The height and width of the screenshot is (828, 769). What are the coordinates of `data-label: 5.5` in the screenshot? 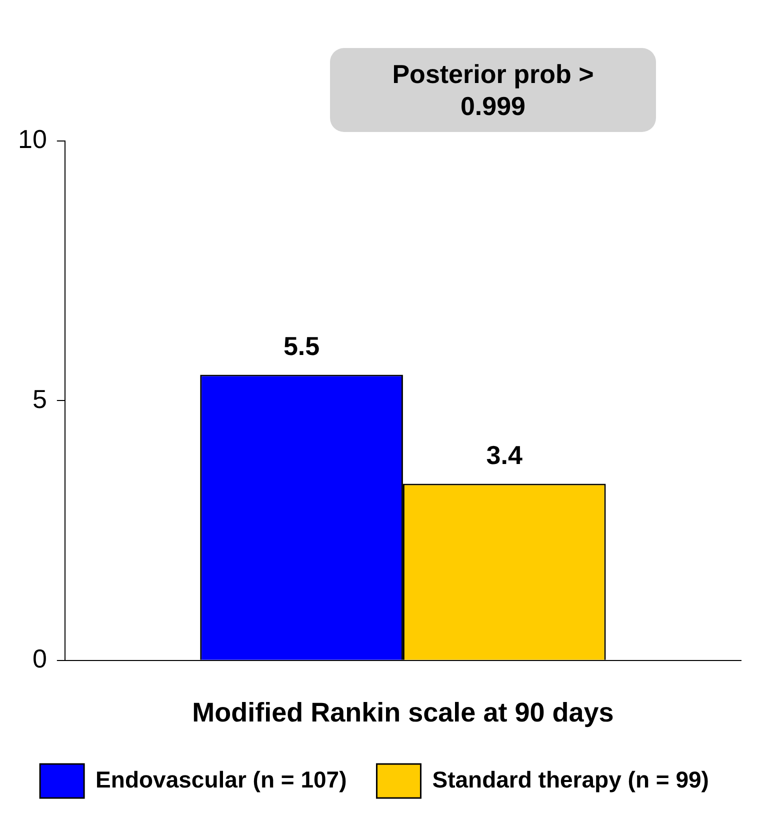 It's located at (301, 345).